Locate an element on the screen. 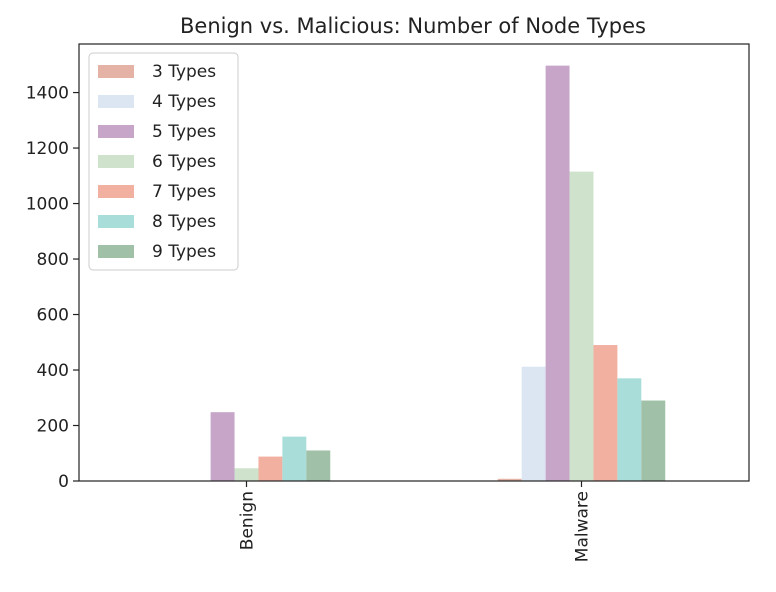  y-tick-label: 200 is located at coordinates (53, 427).